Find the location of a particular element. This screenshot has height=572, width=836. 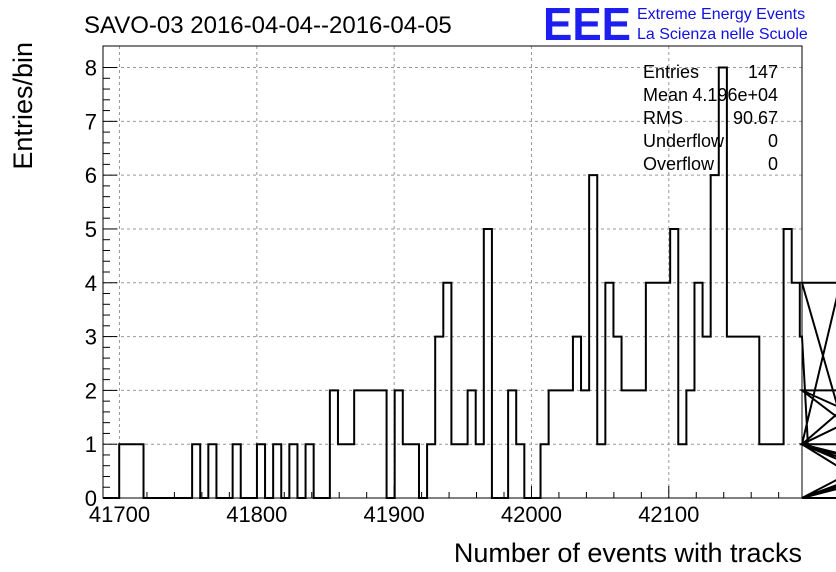

stats-label: Entries is located at coordinates (671, 72).